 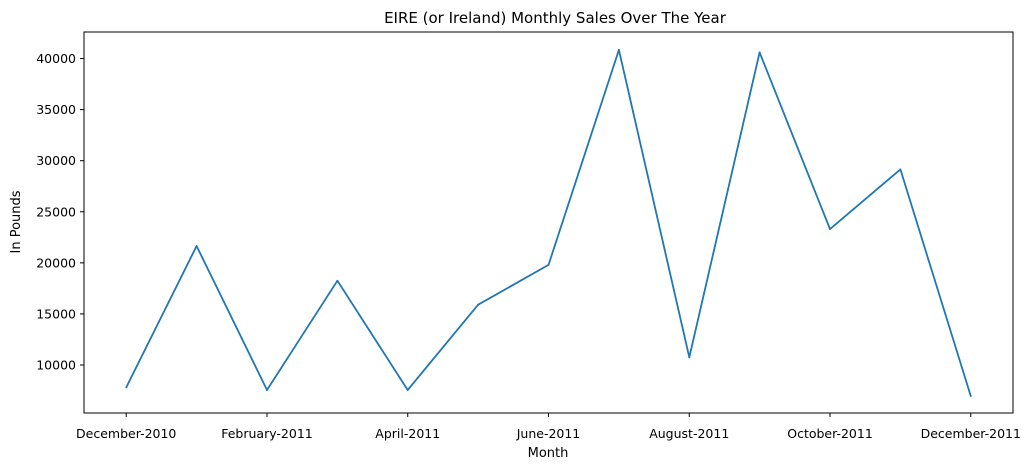 What do you see at coordinates (689, 433) in the screenshot?
I see `x-tick-label: August-2011` at bounding box center [689, 433].